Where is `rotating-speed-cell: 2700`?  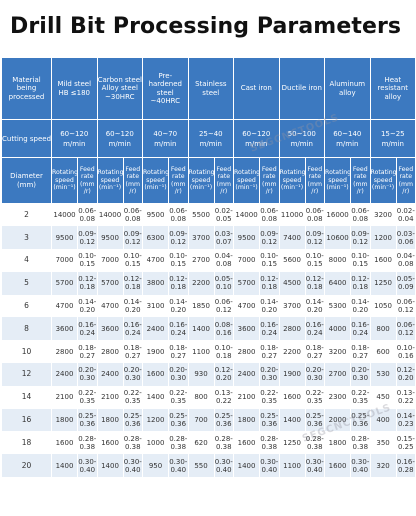 rotating-speed-cell: 2700 is located at coordinates (201, 260).